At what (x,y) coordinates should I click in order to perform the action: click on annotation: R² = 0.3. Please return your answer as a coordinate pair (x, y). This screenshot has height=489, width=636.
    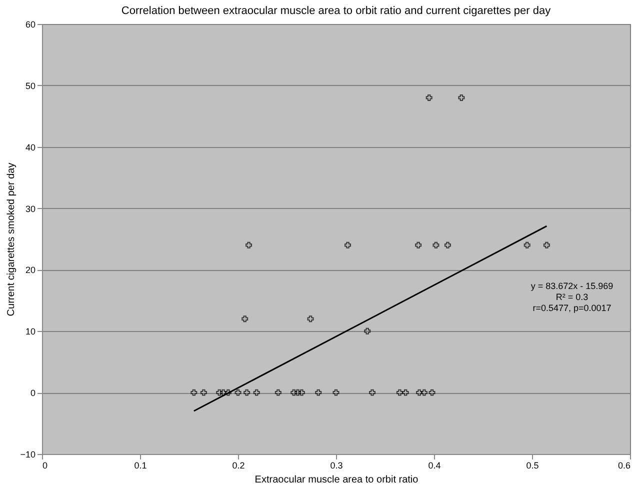
    Looking at the image, I should click on (572, 297).